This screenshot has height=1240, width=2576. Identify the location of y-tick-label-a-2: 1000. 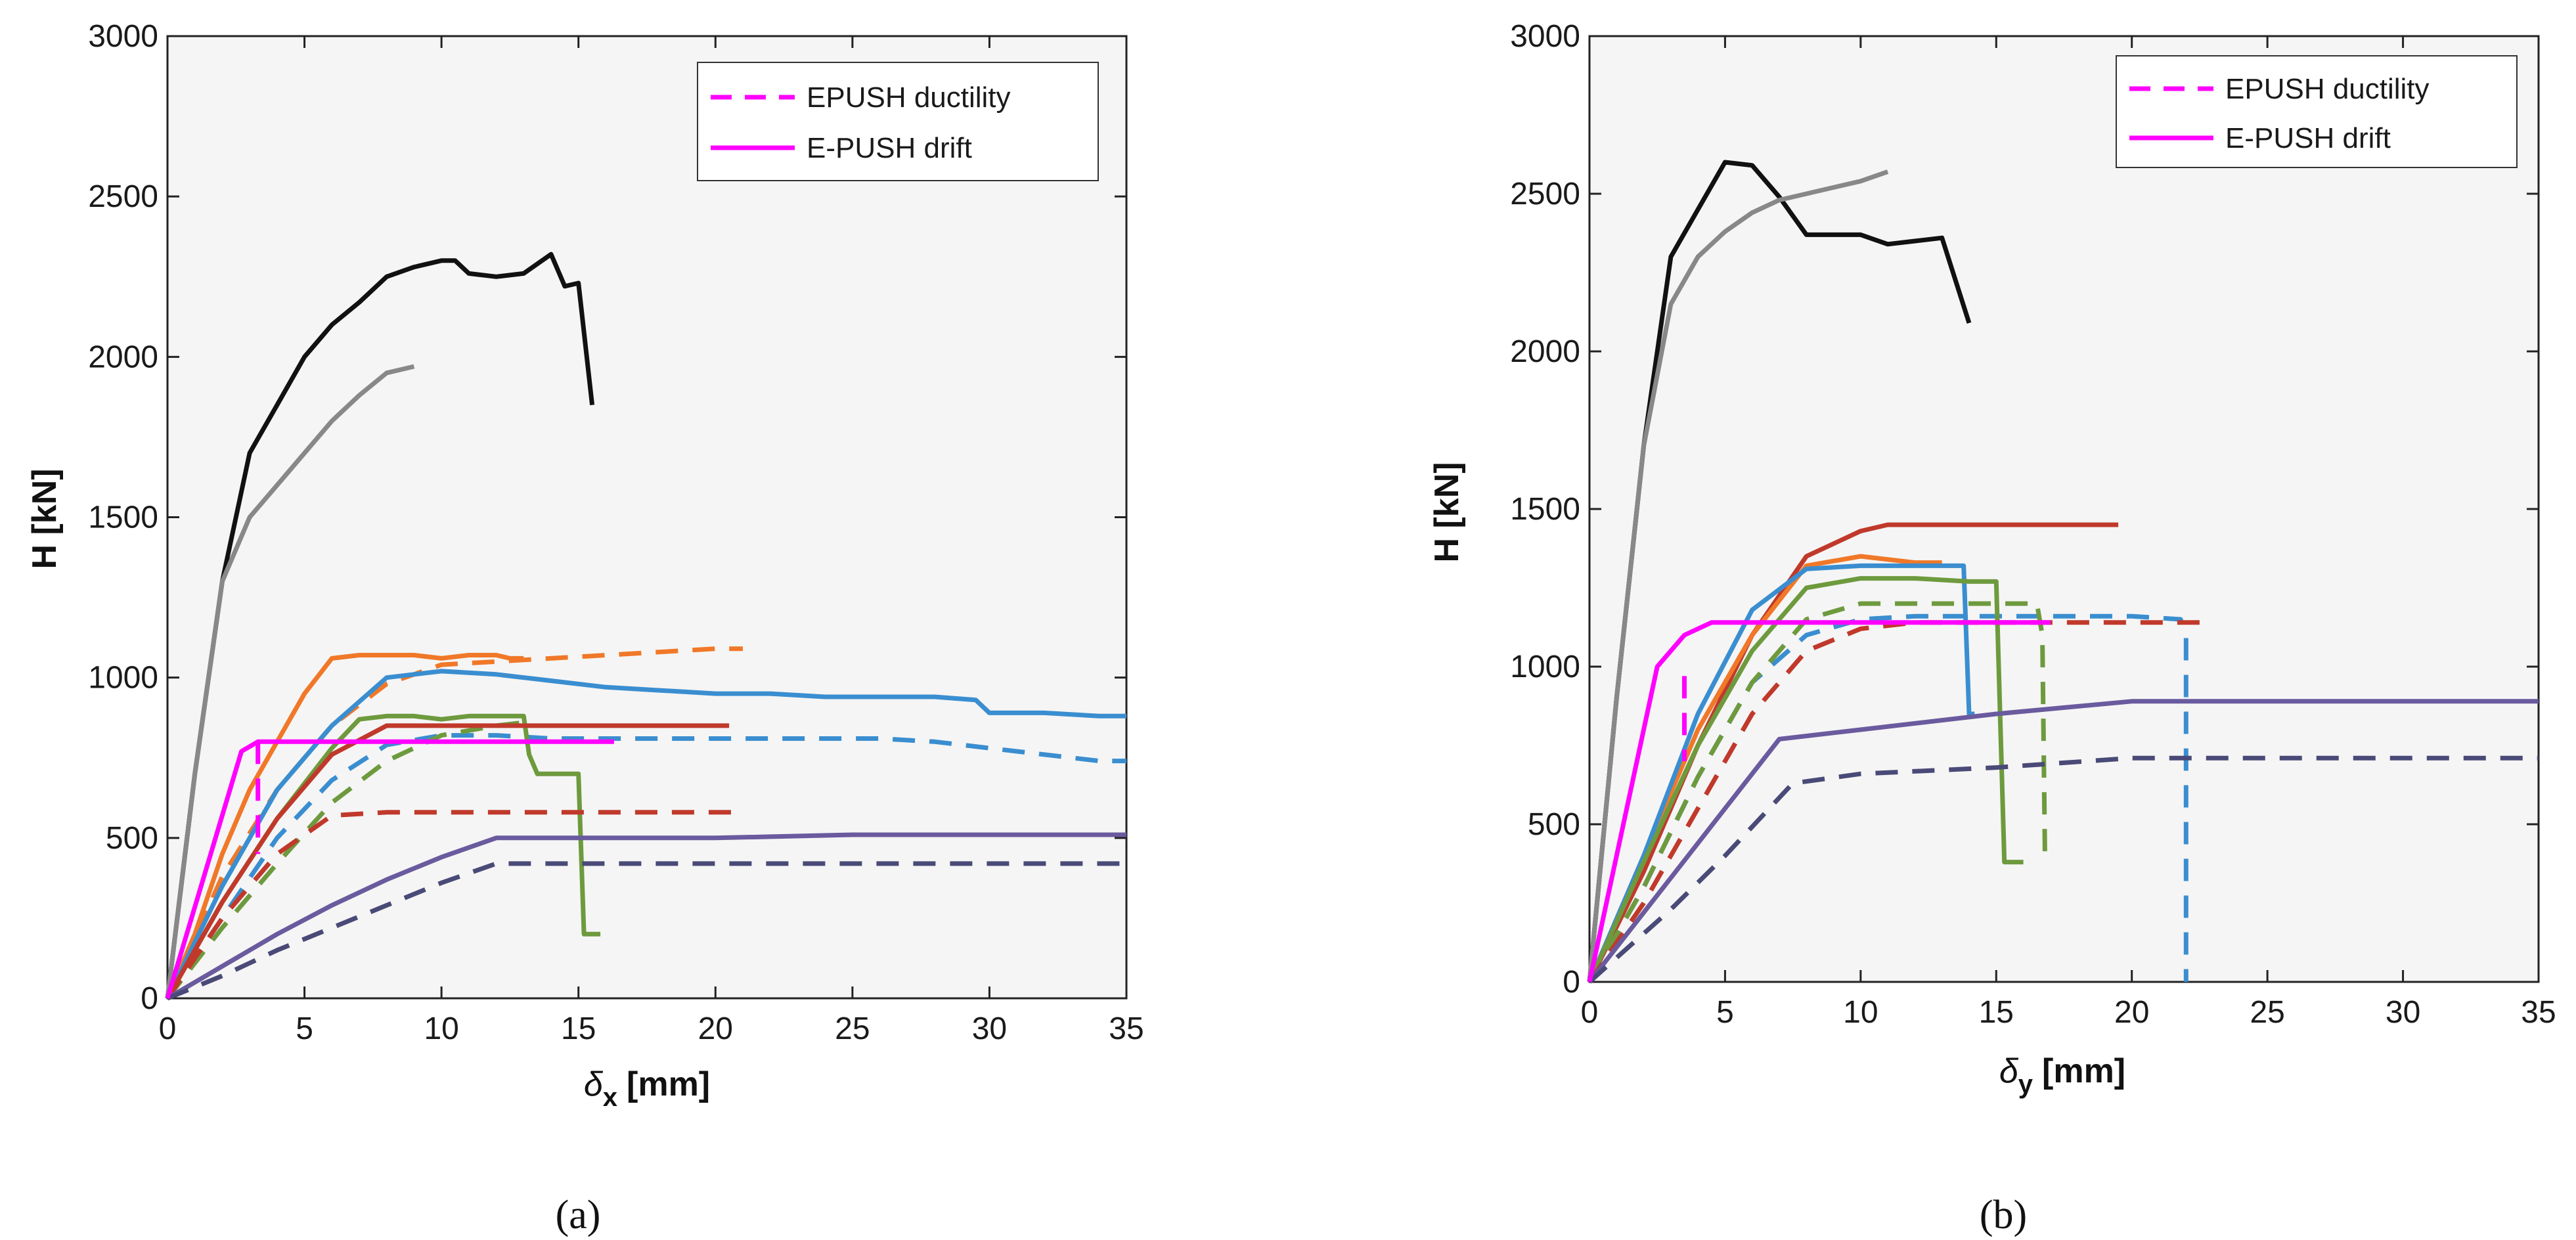
(123, 678).